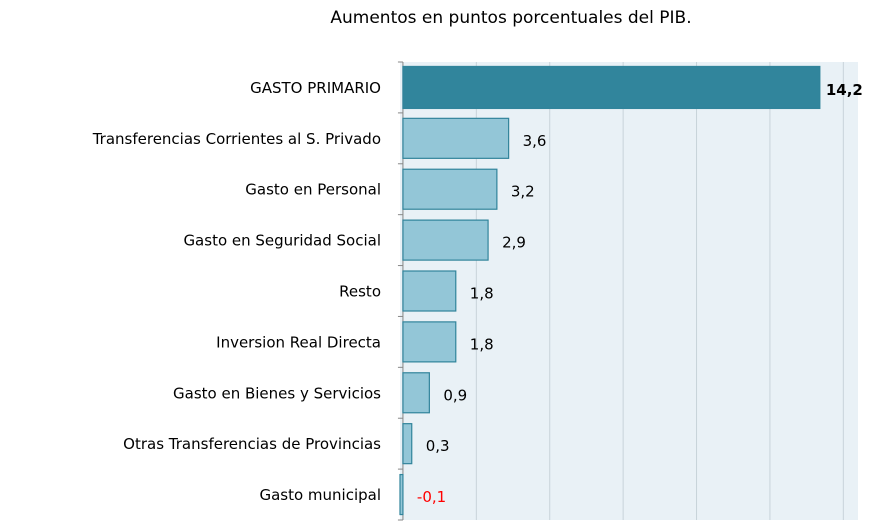 The image size is (872, 522). What do you see at coordinates (844, 90) in the screenshot?
I see `value-label: 14,2` at bounding box center [844, 90].